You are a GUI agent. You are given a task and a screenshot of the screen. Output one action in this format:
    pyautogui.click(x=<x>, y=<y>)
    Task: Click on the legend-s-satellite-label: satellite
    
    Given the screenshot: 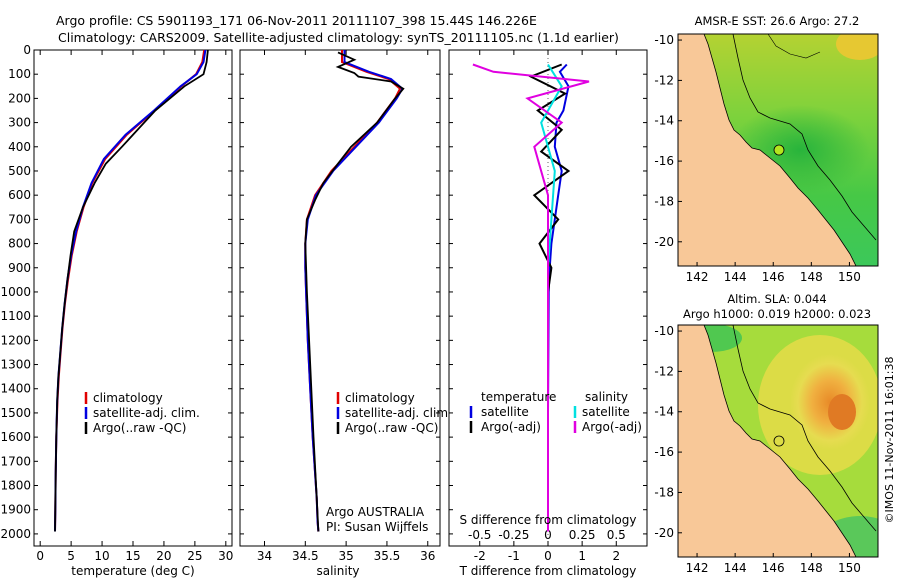 What is the action you would take?
    pyautogui.click(x=606, y=412)
    